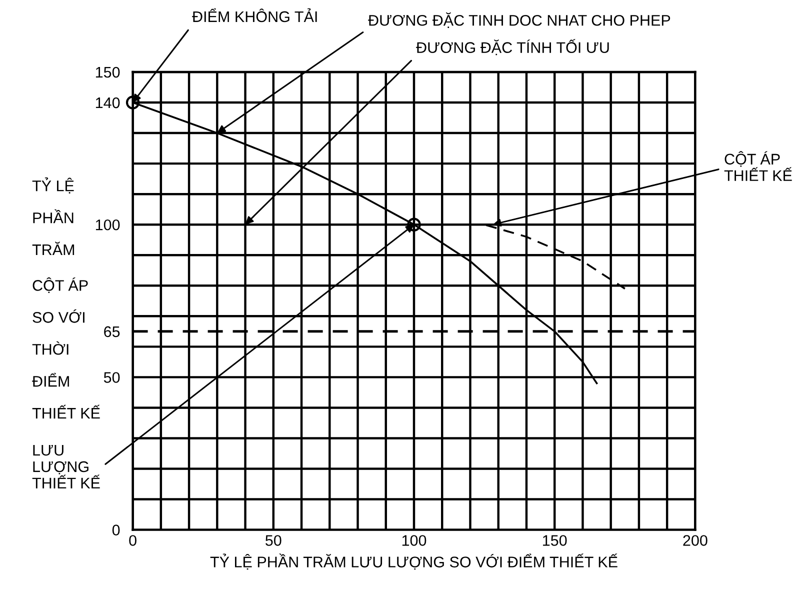 The width and height of the screenshot is (800, 600). I want to click on x-tick-label: 200, so click(695, 540).